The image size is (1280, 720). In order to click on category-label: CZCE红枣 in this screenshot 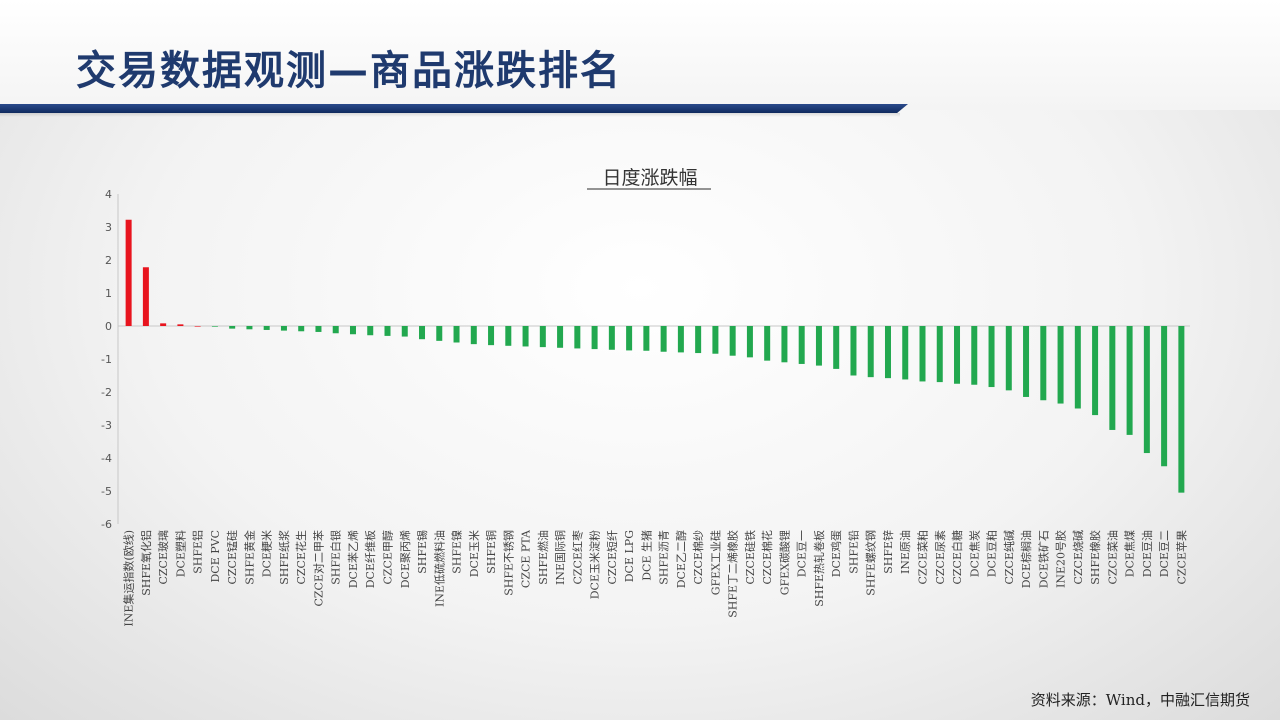, I will do `click(577, 557)`.